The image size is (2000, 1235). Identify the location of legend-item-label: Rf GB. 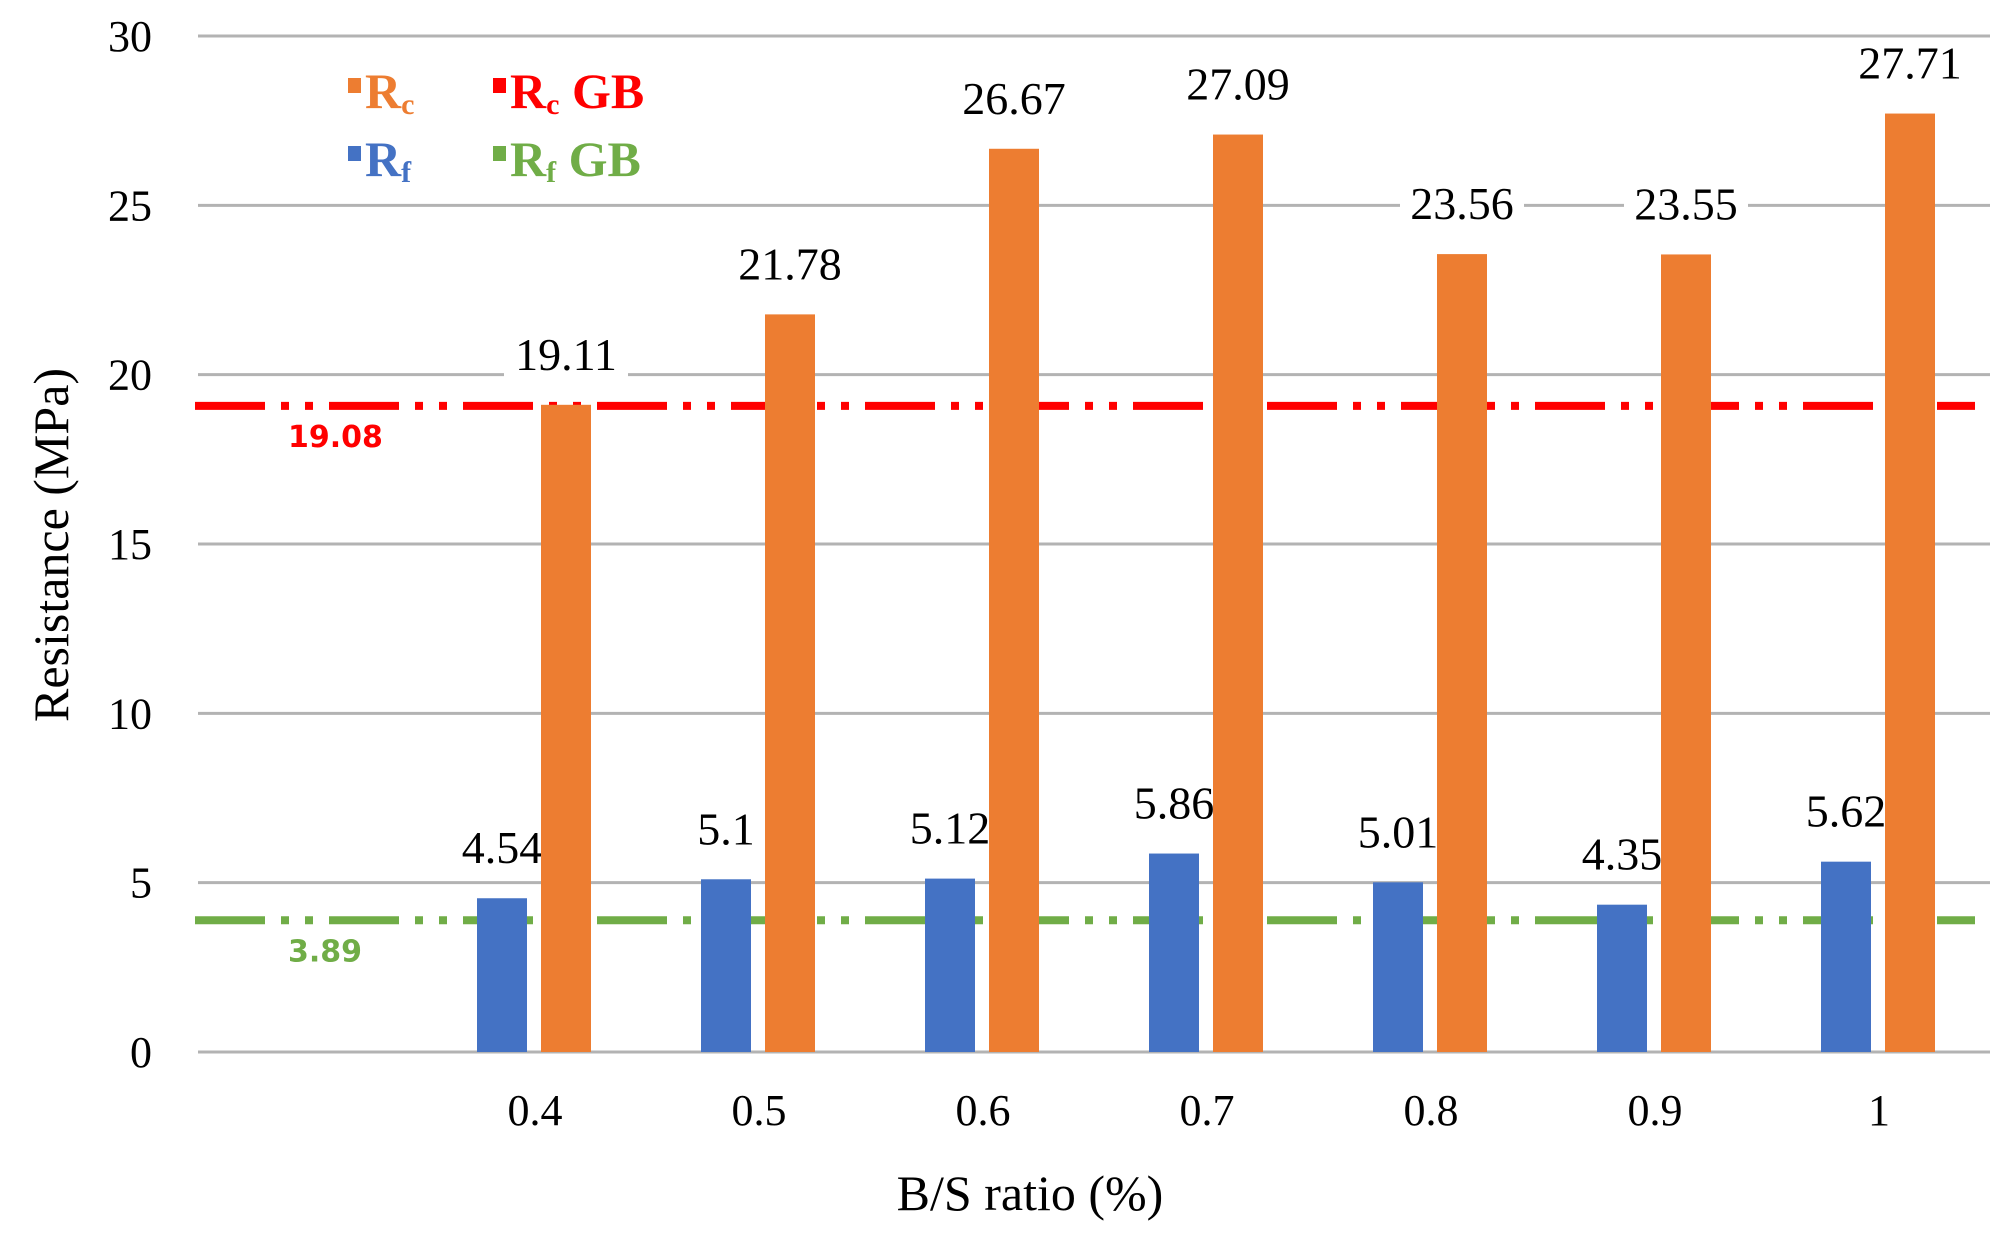
(575, 160).